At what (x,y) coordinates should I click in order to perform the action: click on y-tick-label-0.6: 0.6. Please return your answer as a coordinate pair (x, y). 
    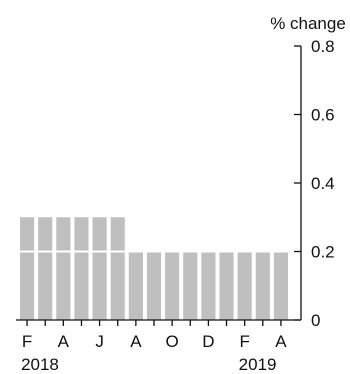
    Looking at the image, I should click on (323, 115).